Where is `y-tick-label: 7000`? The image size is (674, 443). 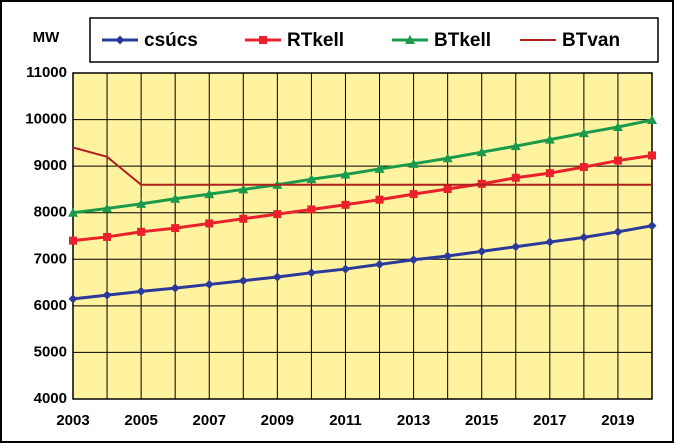
y-tick-label: 7000 is located at coordinates (50, 258).